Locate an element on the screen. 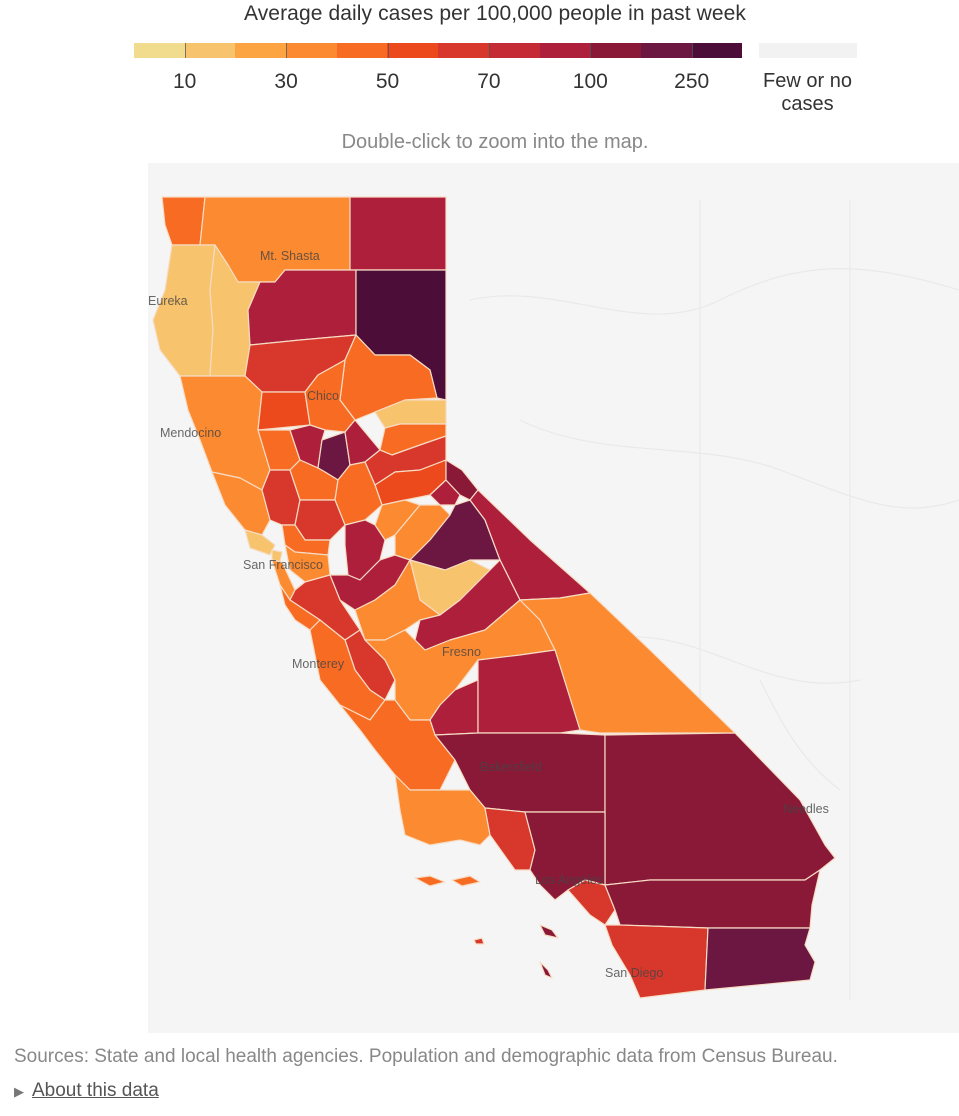 The height and width of the screenshot is (1116, 959). no-cases-label: Few or no cases is located at coordinates (807, 92).